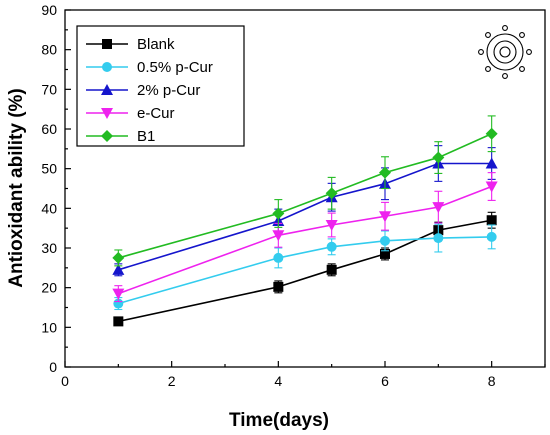 Image resolution: width=550 pixels, height=435 pixels. What do you see at coordinates (156, 113) in the screenshot?
I see `legend-label: e-Cur` at bounding box center [156, 113].